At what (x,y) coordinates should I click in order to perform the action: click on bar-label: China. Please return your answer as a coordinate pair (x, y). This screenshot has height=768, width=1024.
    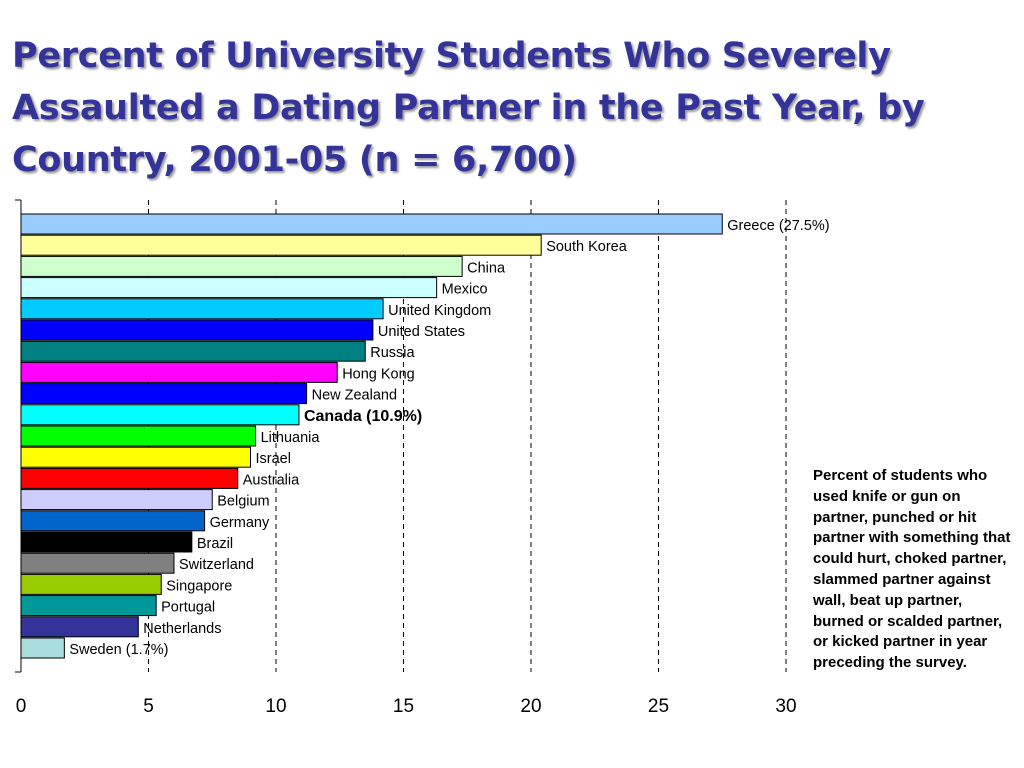
    Looking at the image, I should click on (486, 268).